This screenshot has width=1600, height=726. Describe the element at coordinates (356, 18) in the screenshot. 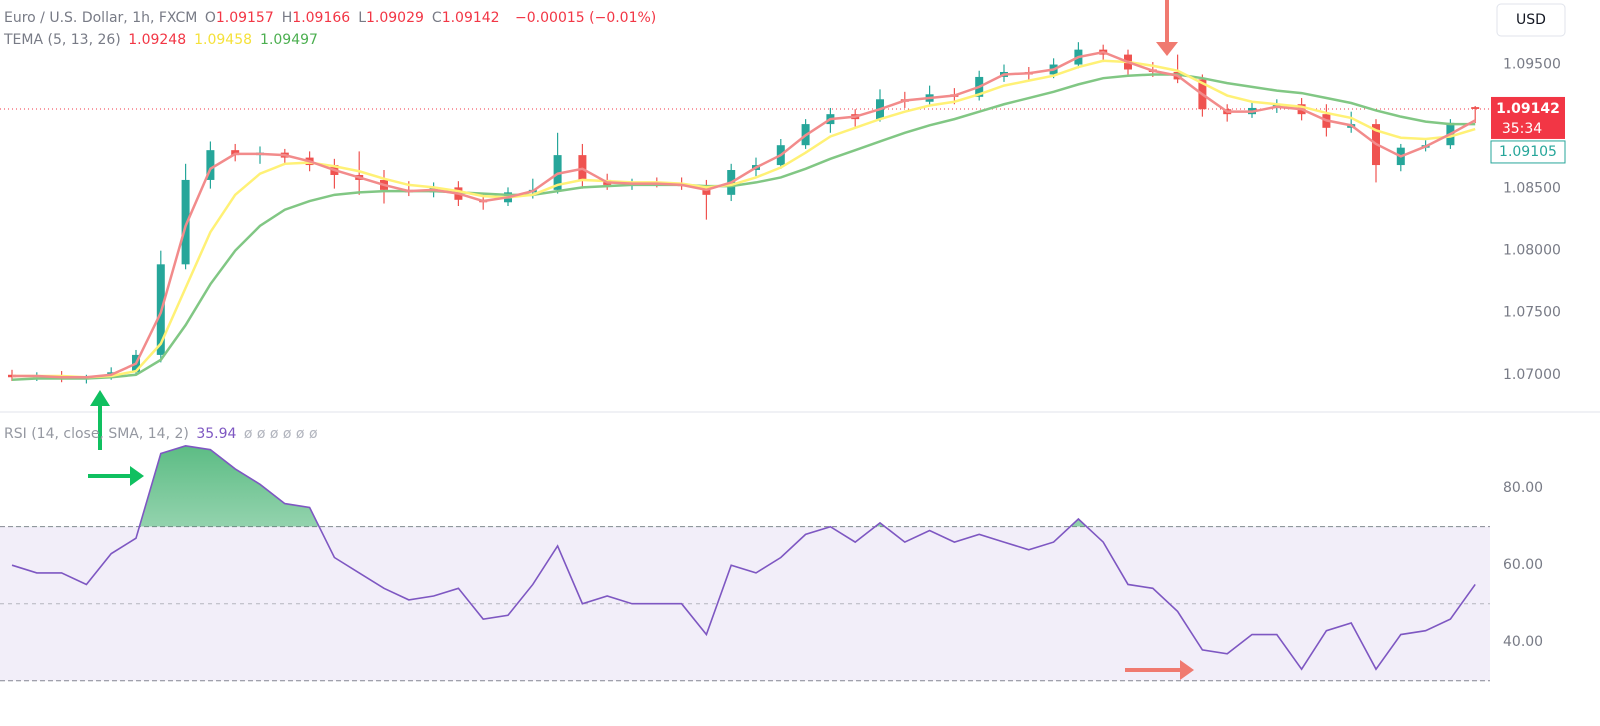

I see `ohlc: O1.09157 H1.09166 L1.09029 C1.09142` at that location.